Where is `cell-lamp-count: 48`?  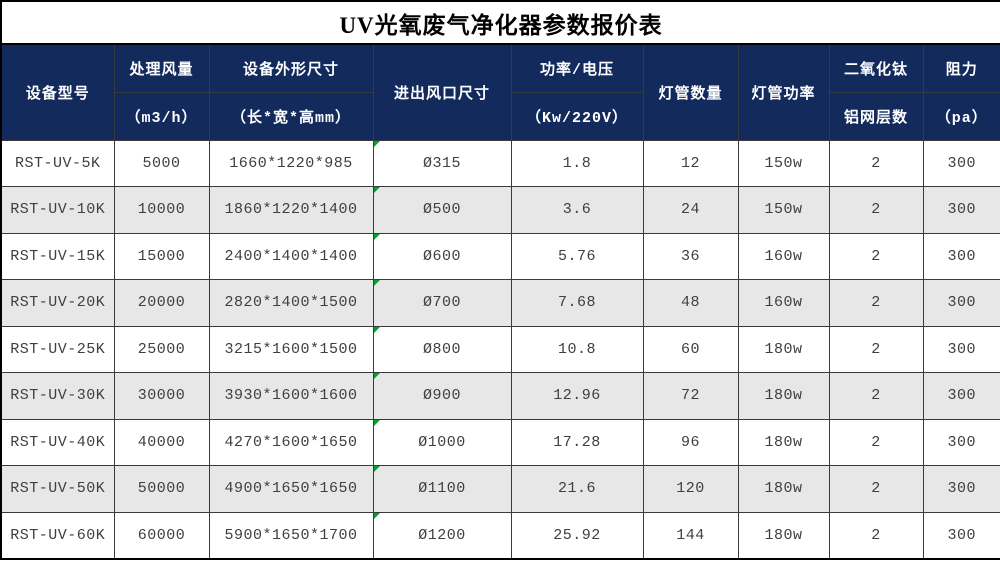
cell-lamp-count: 48 is located at coordinates (690, 303).